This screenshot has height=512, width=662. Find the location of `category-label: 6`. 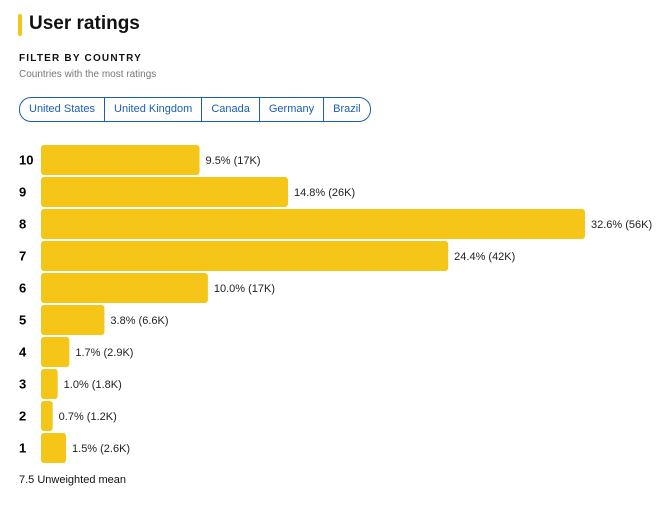

category-label: 6 is located at coordinates (22, 287).